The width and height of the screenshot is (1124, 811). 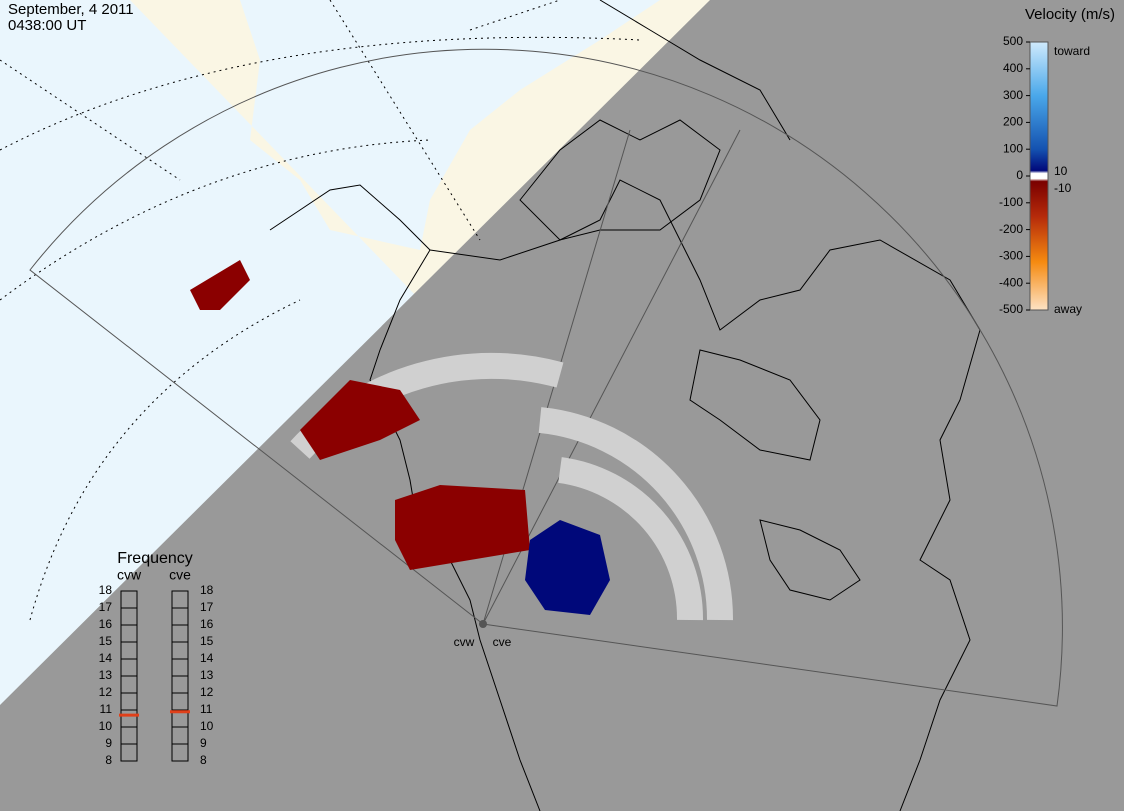 I want to click on velocity-tick-label: -400, so click(x=1011, y=282).